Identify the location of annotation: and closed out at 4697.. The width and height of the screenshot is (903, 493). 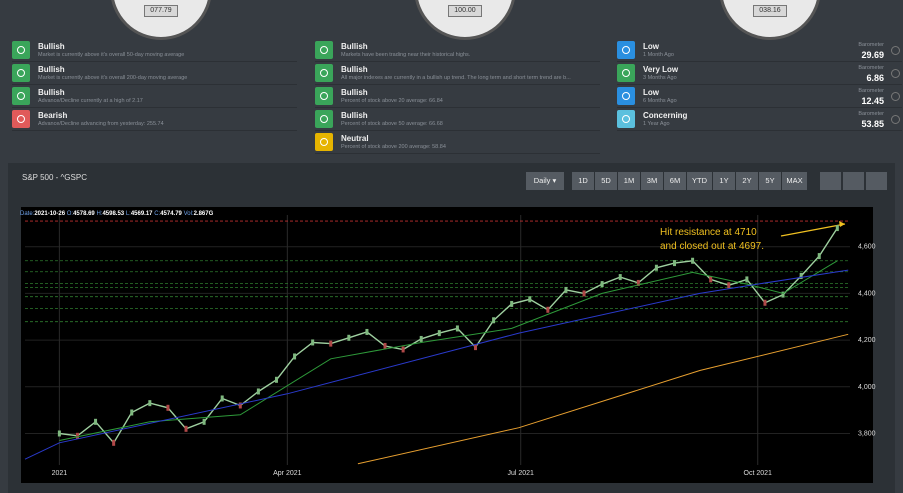
(712, 246).